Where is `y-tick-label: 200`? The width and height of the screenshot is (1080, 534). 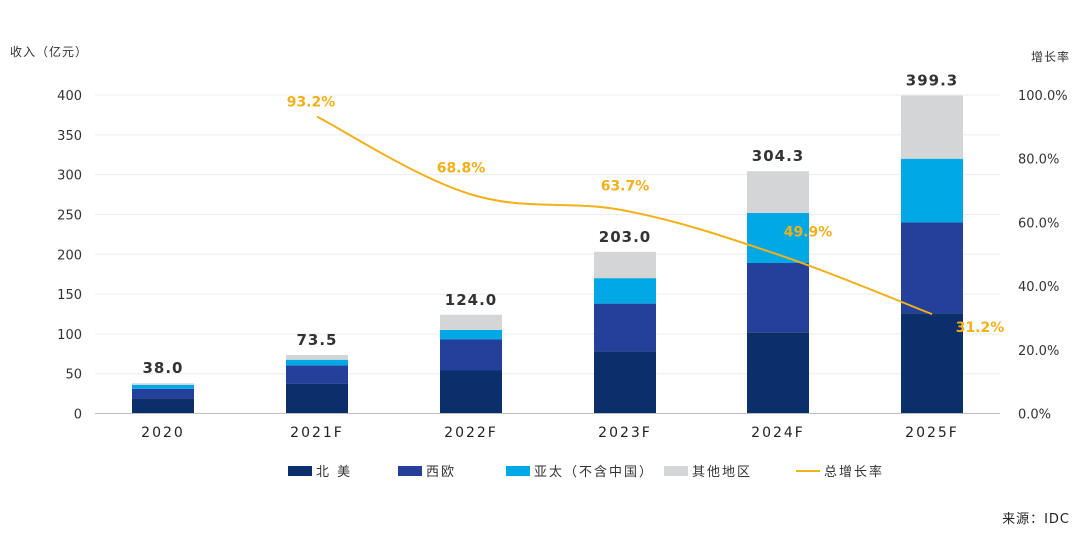 y-tick-label: 200 is located at coordinates (69, 255).